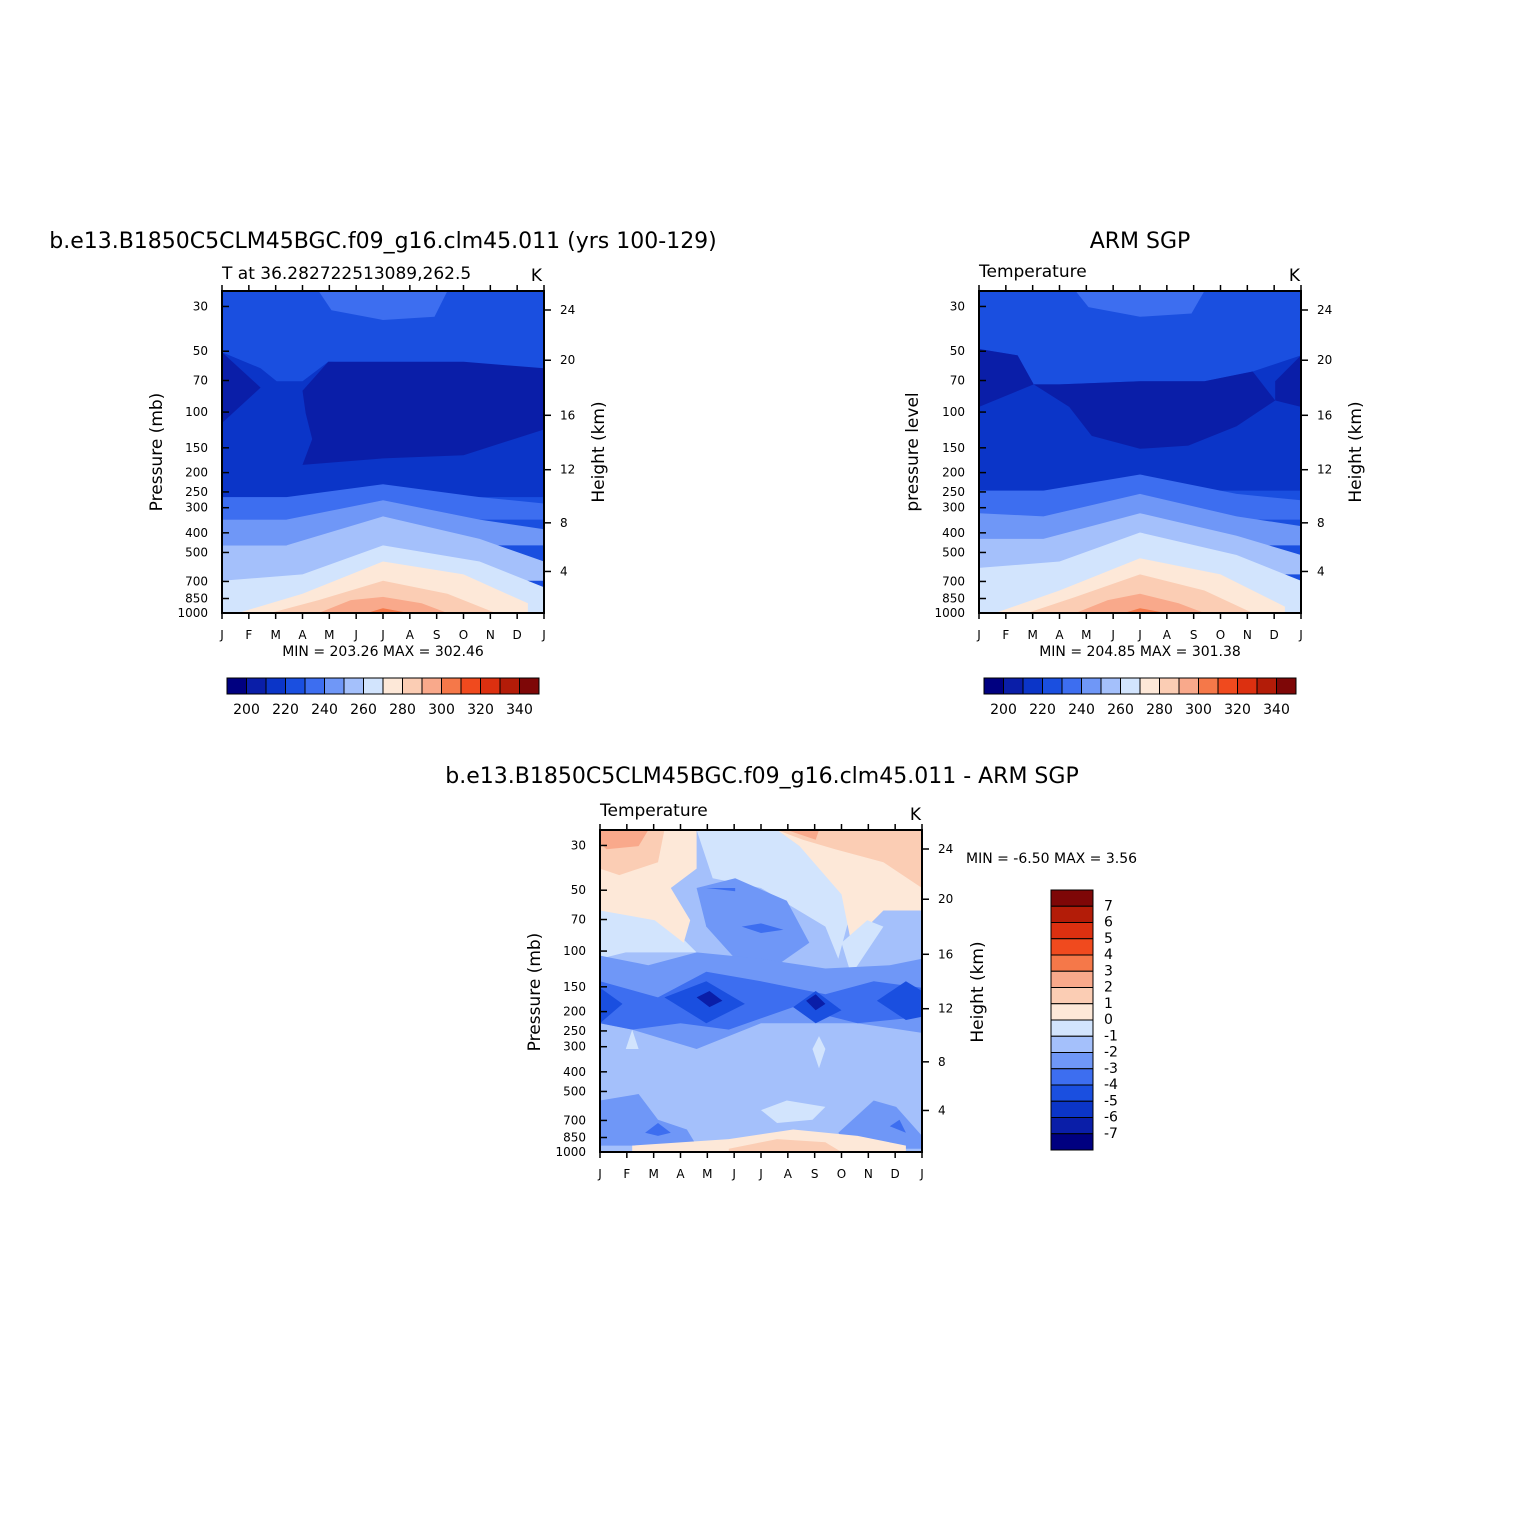 The image size is (1524, 1524). I want to click on y-tick-label: 30, so click(578, 845).